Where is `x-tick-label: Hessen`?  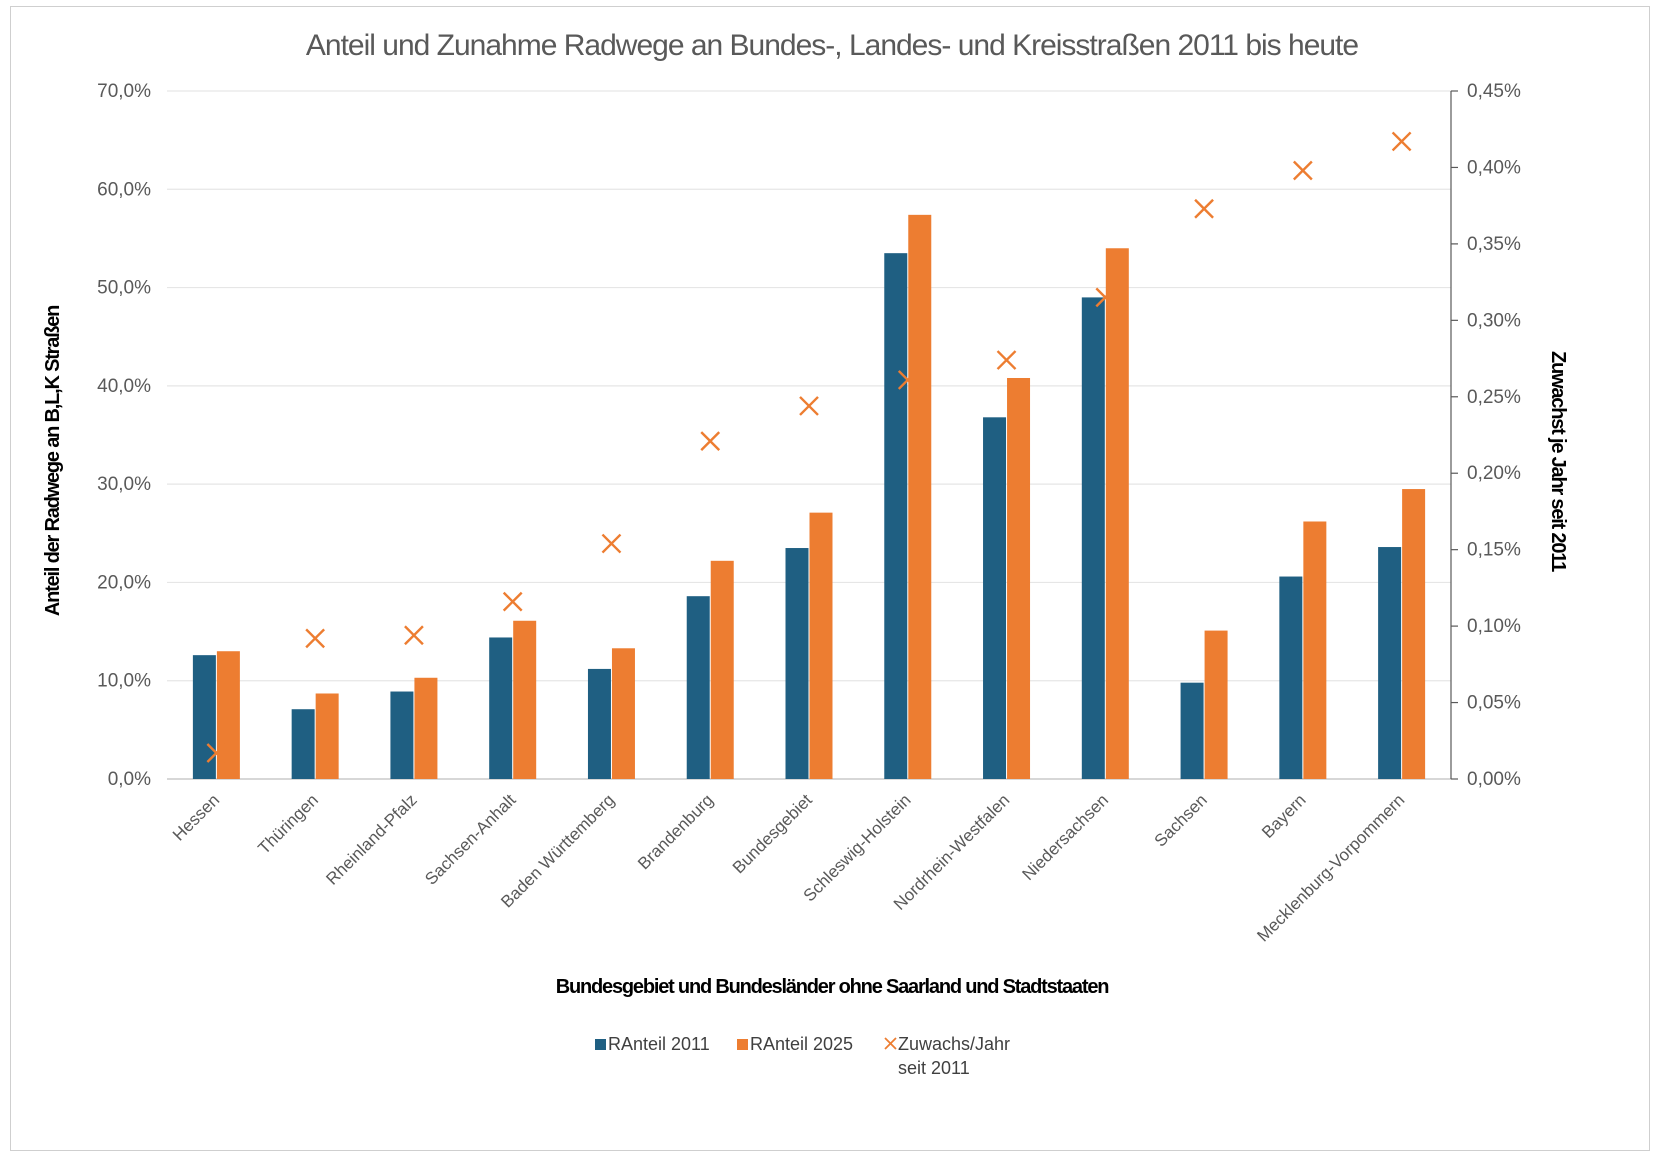 x-tick-label: Hessen is located at coordinates (196, 817).